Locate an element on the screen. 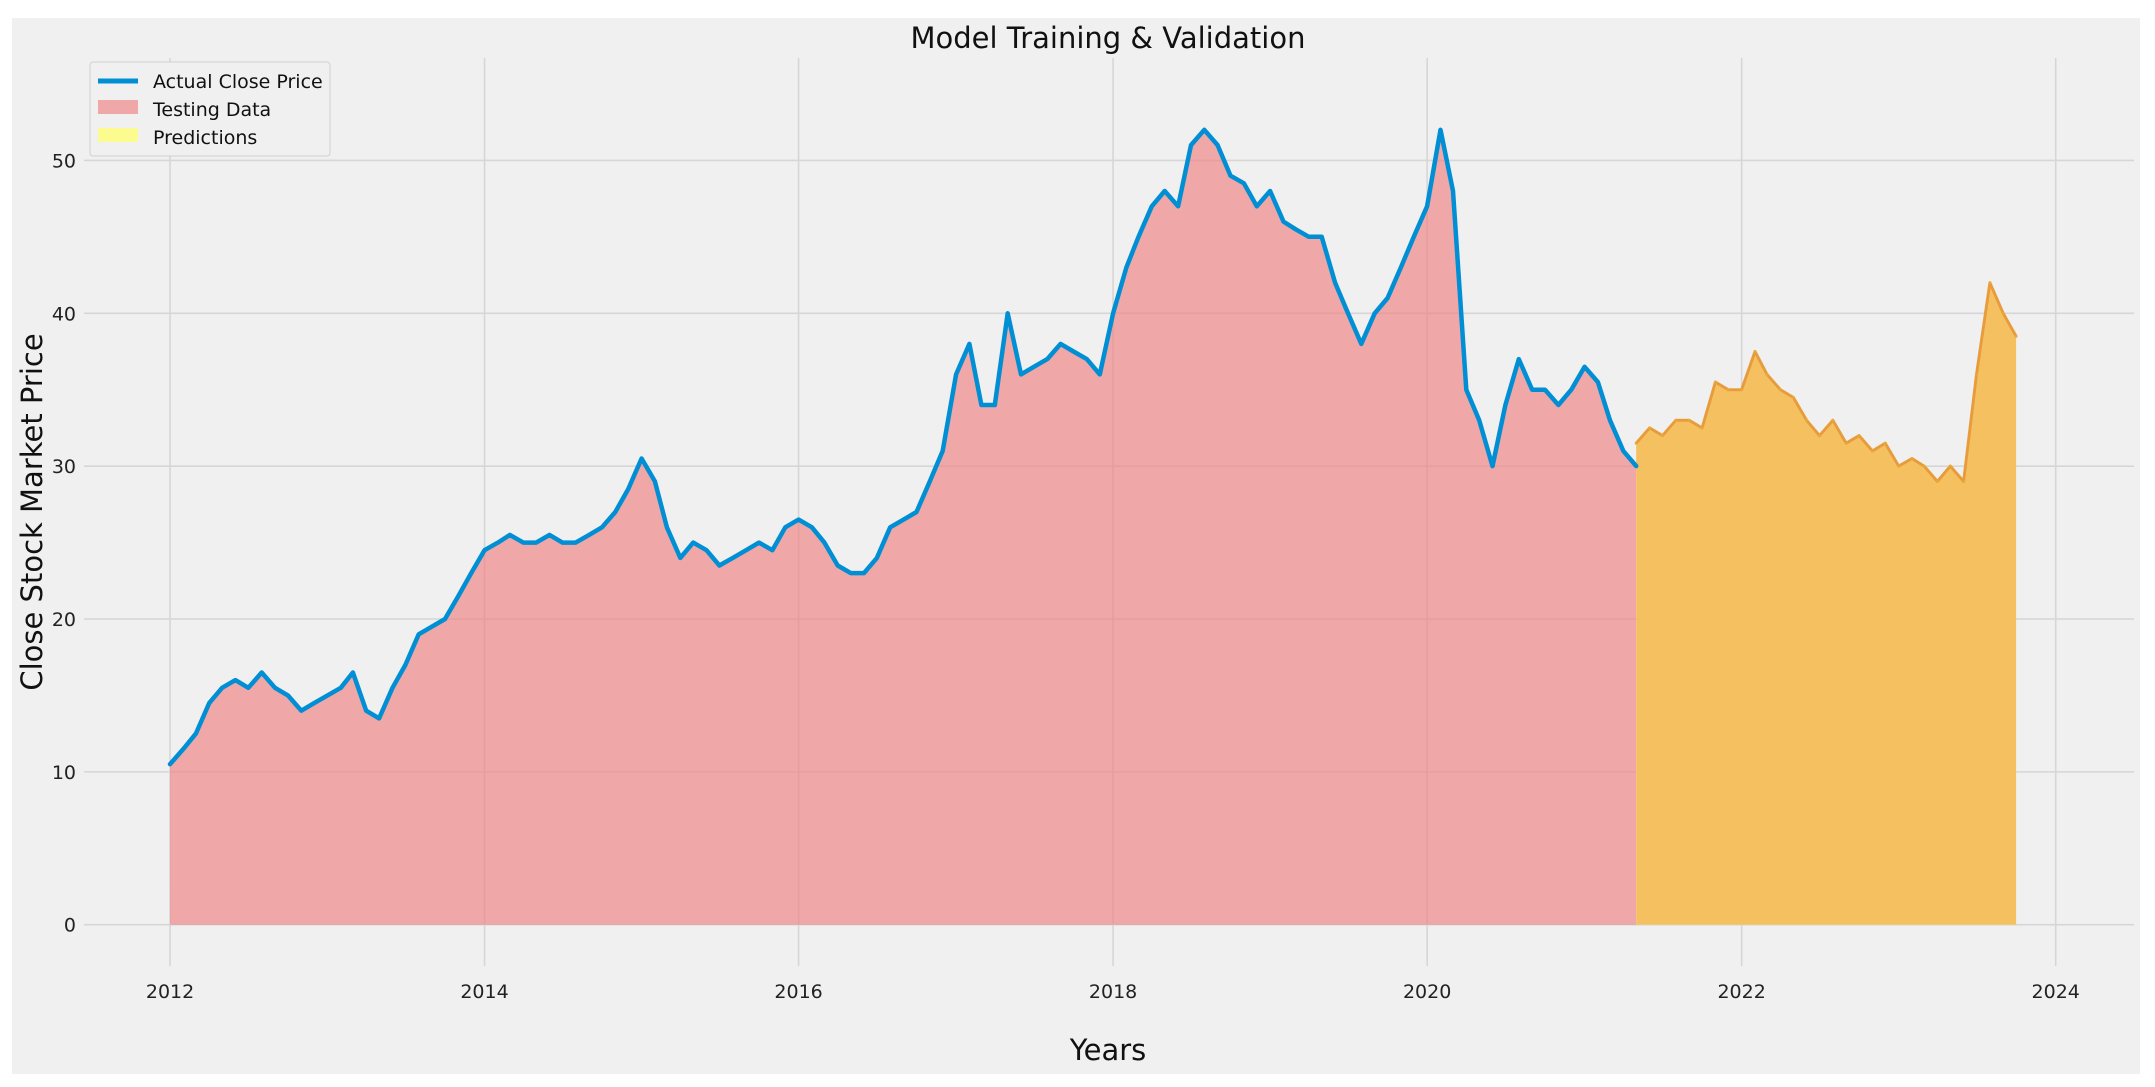 Image resolution: width=2155 pixels, height=1087 pixels. x-tick-label-2012: 2012 is located at coordinates (170, 992).